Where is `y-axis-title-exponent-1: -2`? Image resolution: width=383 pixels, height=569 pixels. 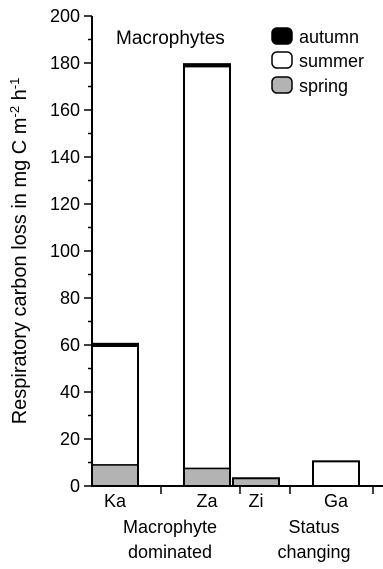 y-axis-title-exponent-1: -2 is located at coordinates (14, 112).